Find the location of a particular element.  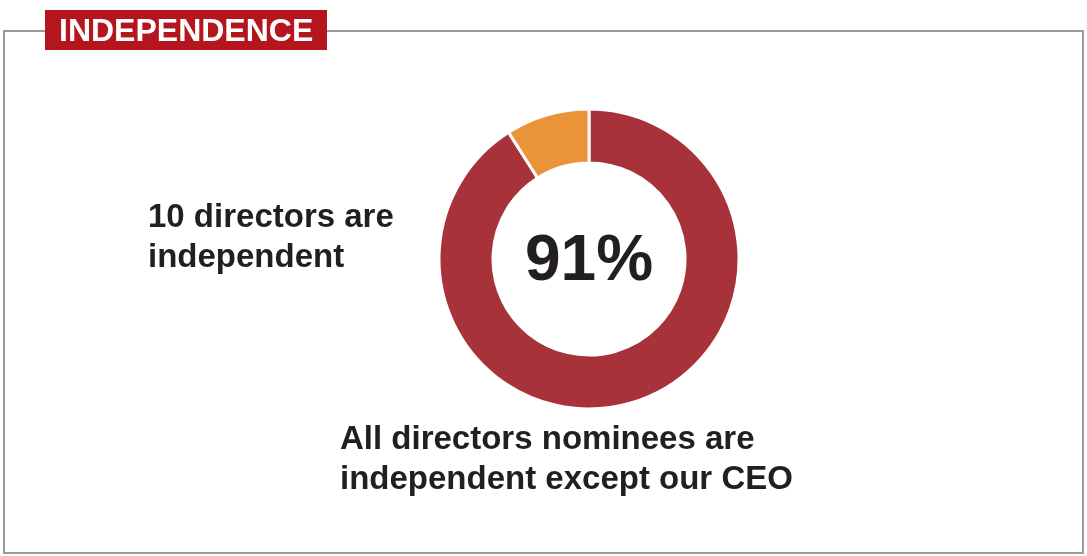

text: 10 directors are independent is located at coordinates (271, 236).